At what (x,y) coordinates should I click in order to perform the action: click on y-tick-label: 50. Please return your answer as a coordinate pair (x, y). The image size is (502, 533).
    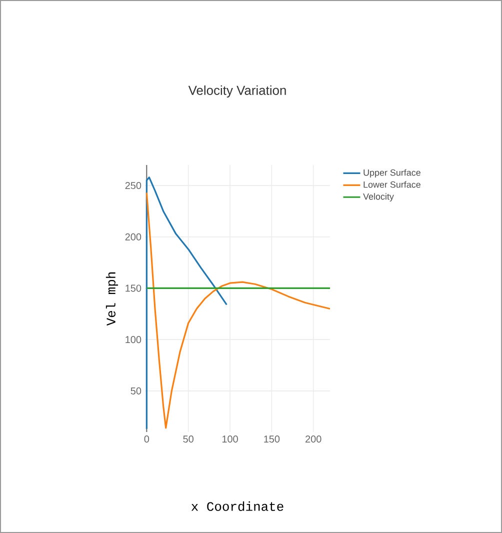
    Looking at the image, I should click on (136, 390).